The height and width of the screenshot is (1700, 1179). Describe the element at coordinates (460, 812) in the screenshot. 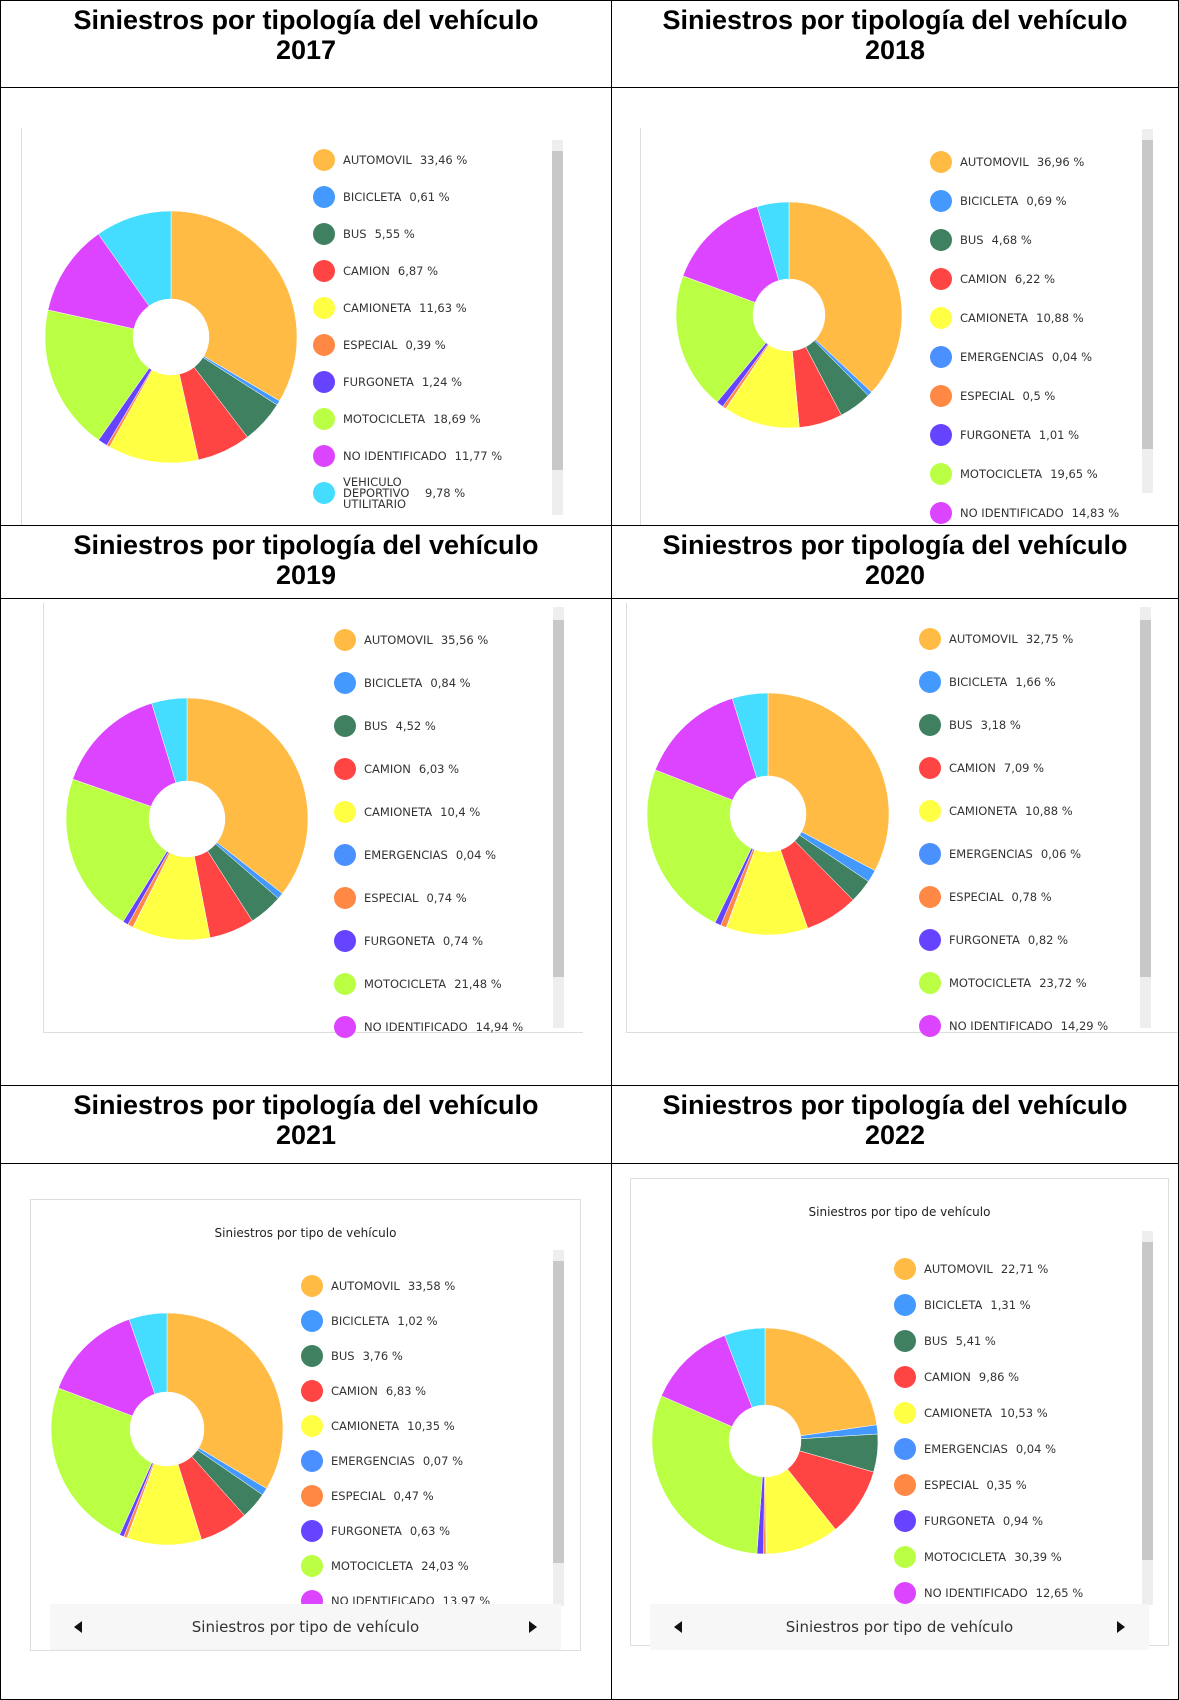

I see `legend-value: 10,4 %` at that location.